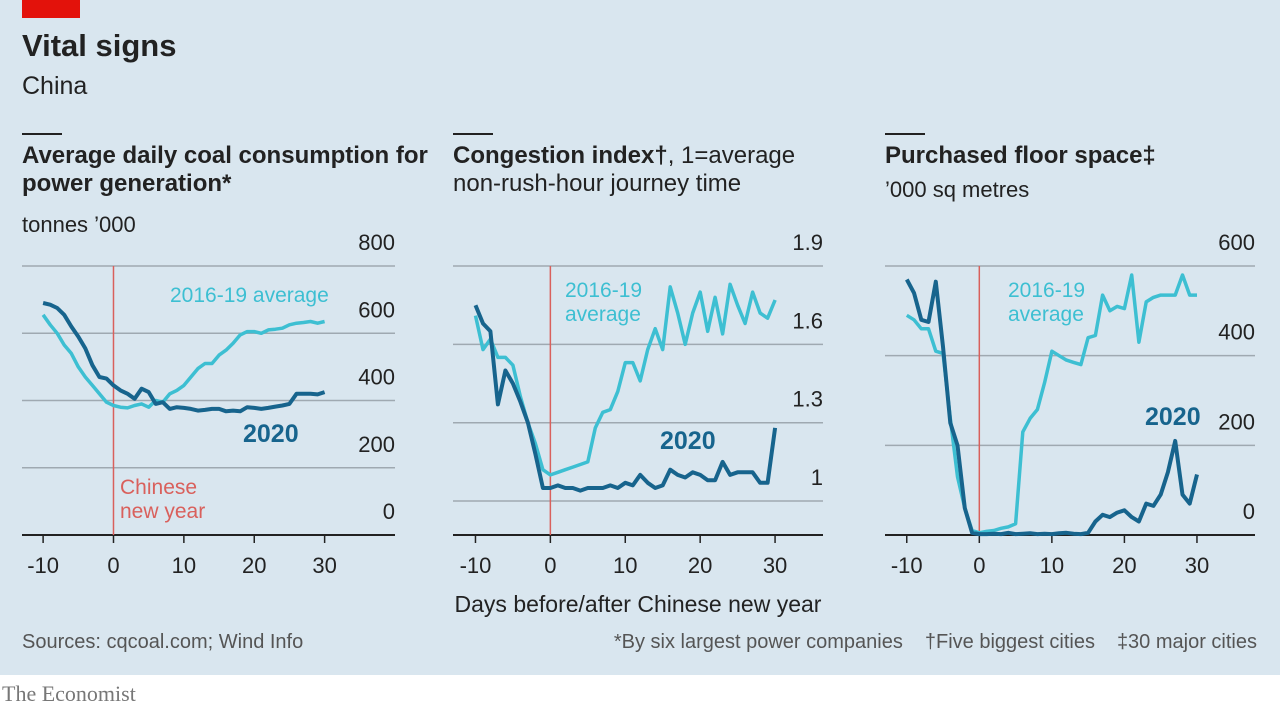 Image resolution: width=1280 pixels, height=711 pixels. What do you see at coordinates (99, 45) in the screenshot?
I see `page-title: Vital signs` at bounding box center [99, 45].